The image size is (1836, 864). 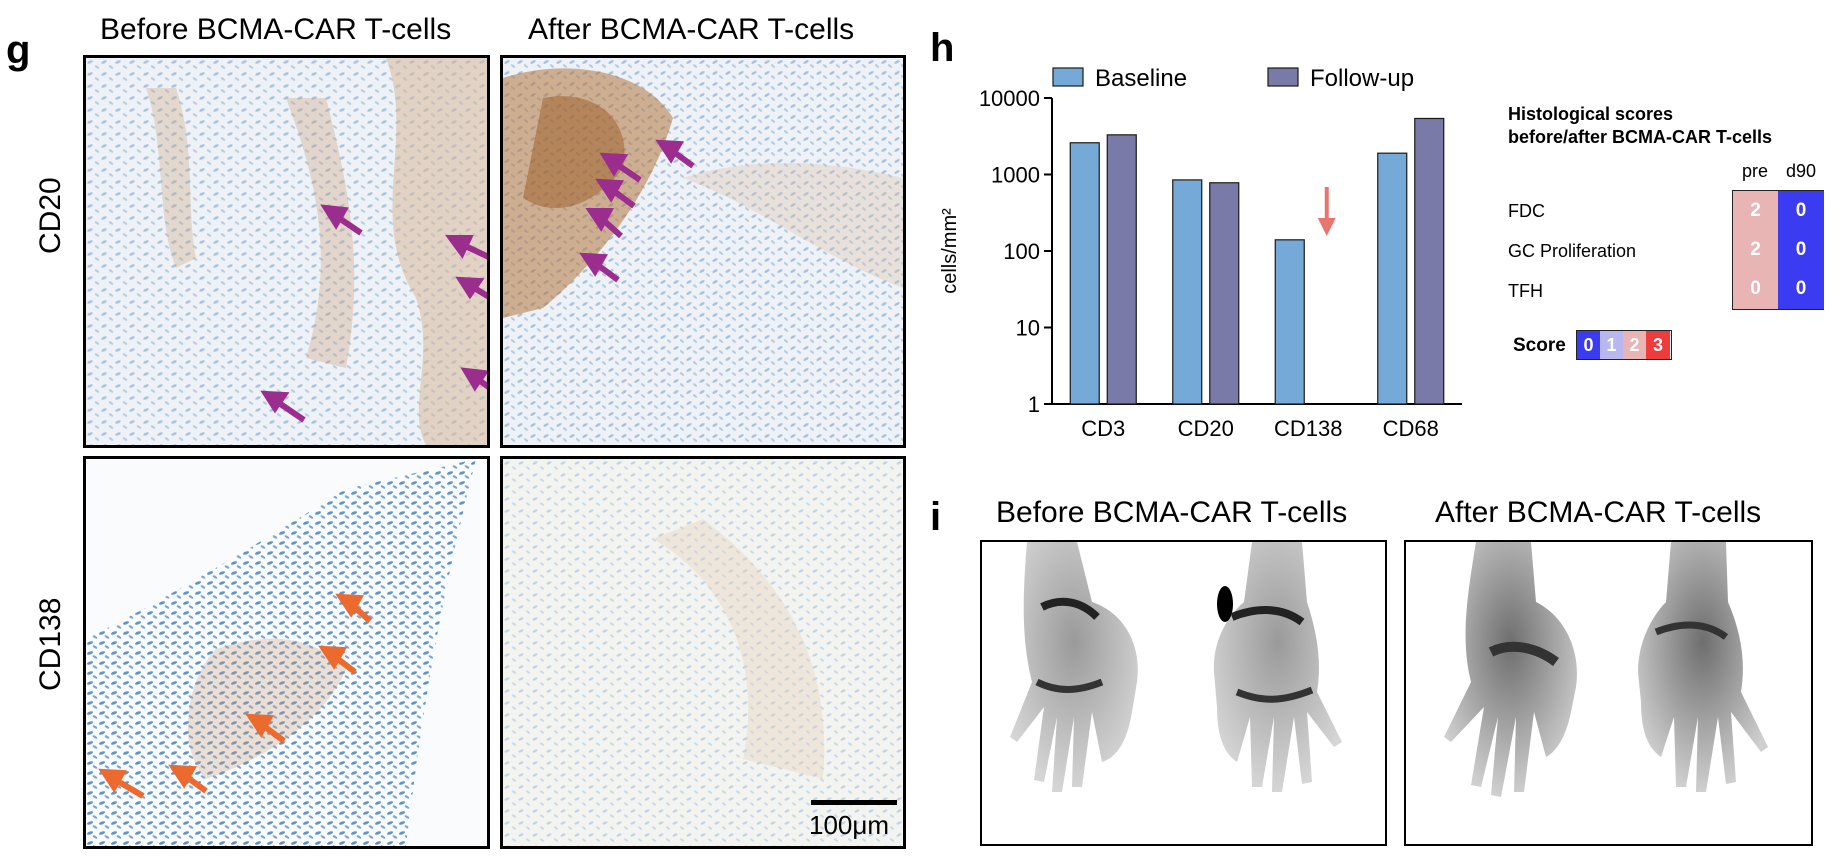 What do you see at coordinates (1028, 328) in the screenshot?
I see `y-tick-label: 10` at bounding box center [1028, 328].